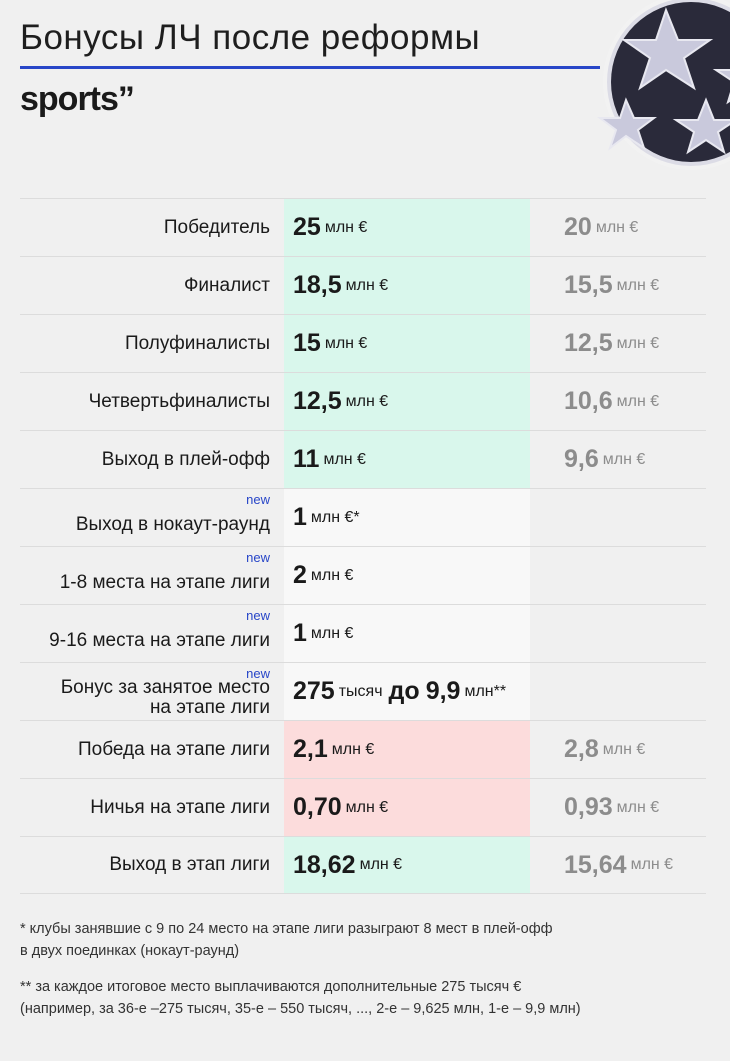 The height and width of the screenshot is (1061, 730). Describe the element at coordinates (407, 749) in the screenshot. I see `new-value-cell: 2,1 млн €` at that location.